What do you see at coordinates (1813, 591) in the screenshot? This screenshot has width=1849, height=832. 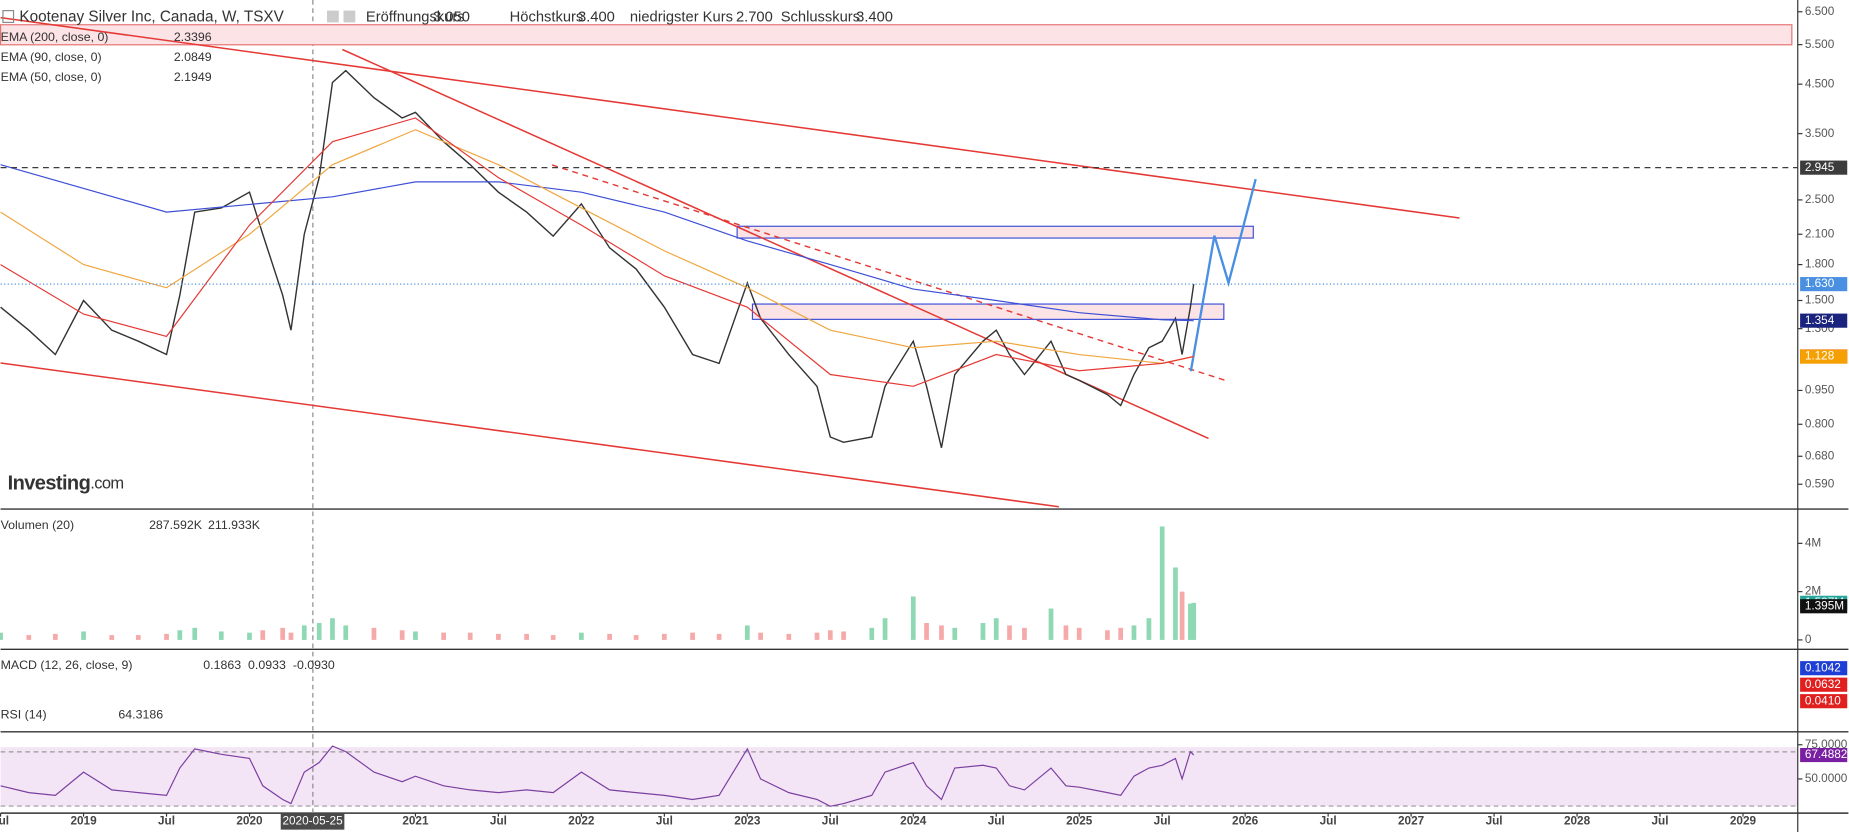 I see `y-tick-label: 2M` at bounding box center [1813, 591].